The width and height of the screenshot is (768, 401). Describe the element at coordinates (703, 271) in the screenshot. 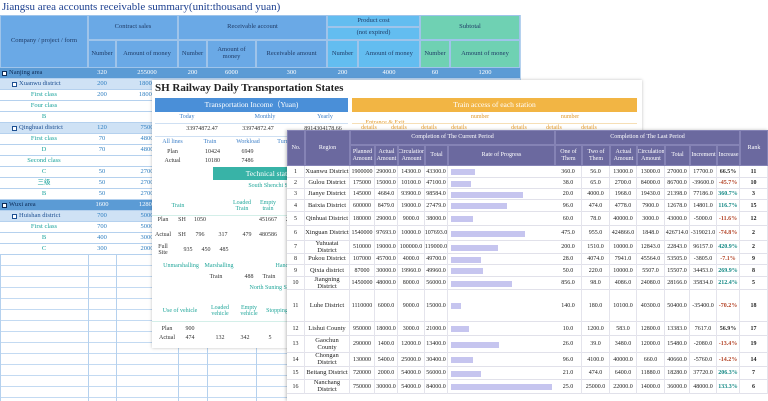

I see `cell: 34453.0` at that location.